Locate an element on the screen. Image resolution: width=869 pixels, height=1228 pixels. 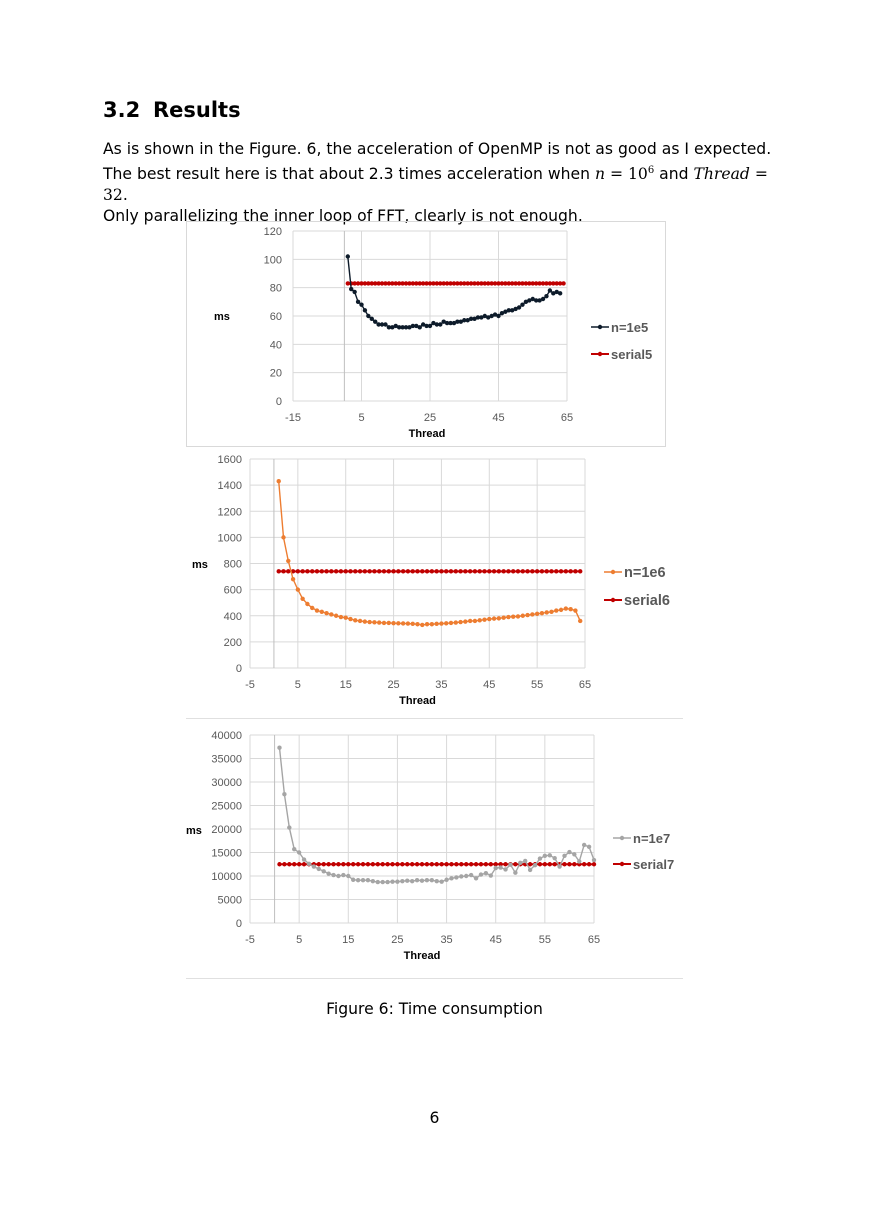
y-tick-label: 80 is located at coordinates (276, 289).